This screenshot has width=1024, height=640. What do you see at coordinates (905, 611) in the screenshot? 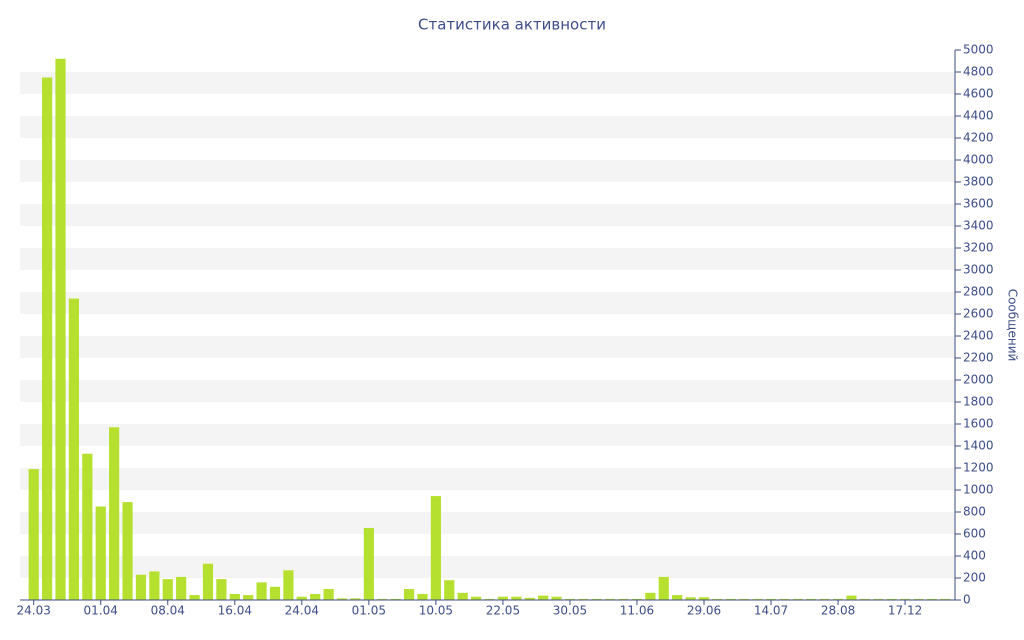
I see `x-tick-label: 17.12` at bounding box center [905, 611].